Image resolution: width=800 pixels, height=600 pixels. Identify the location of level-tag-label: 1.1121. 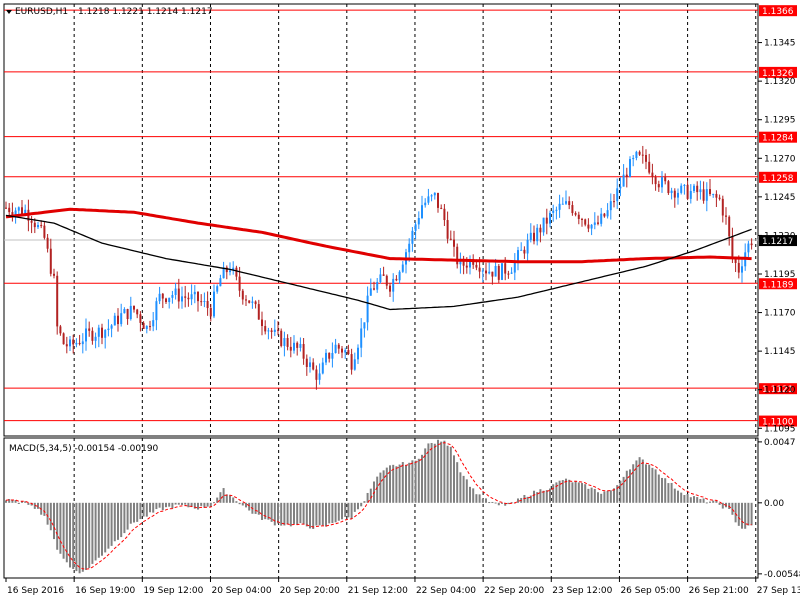
(778, 390).